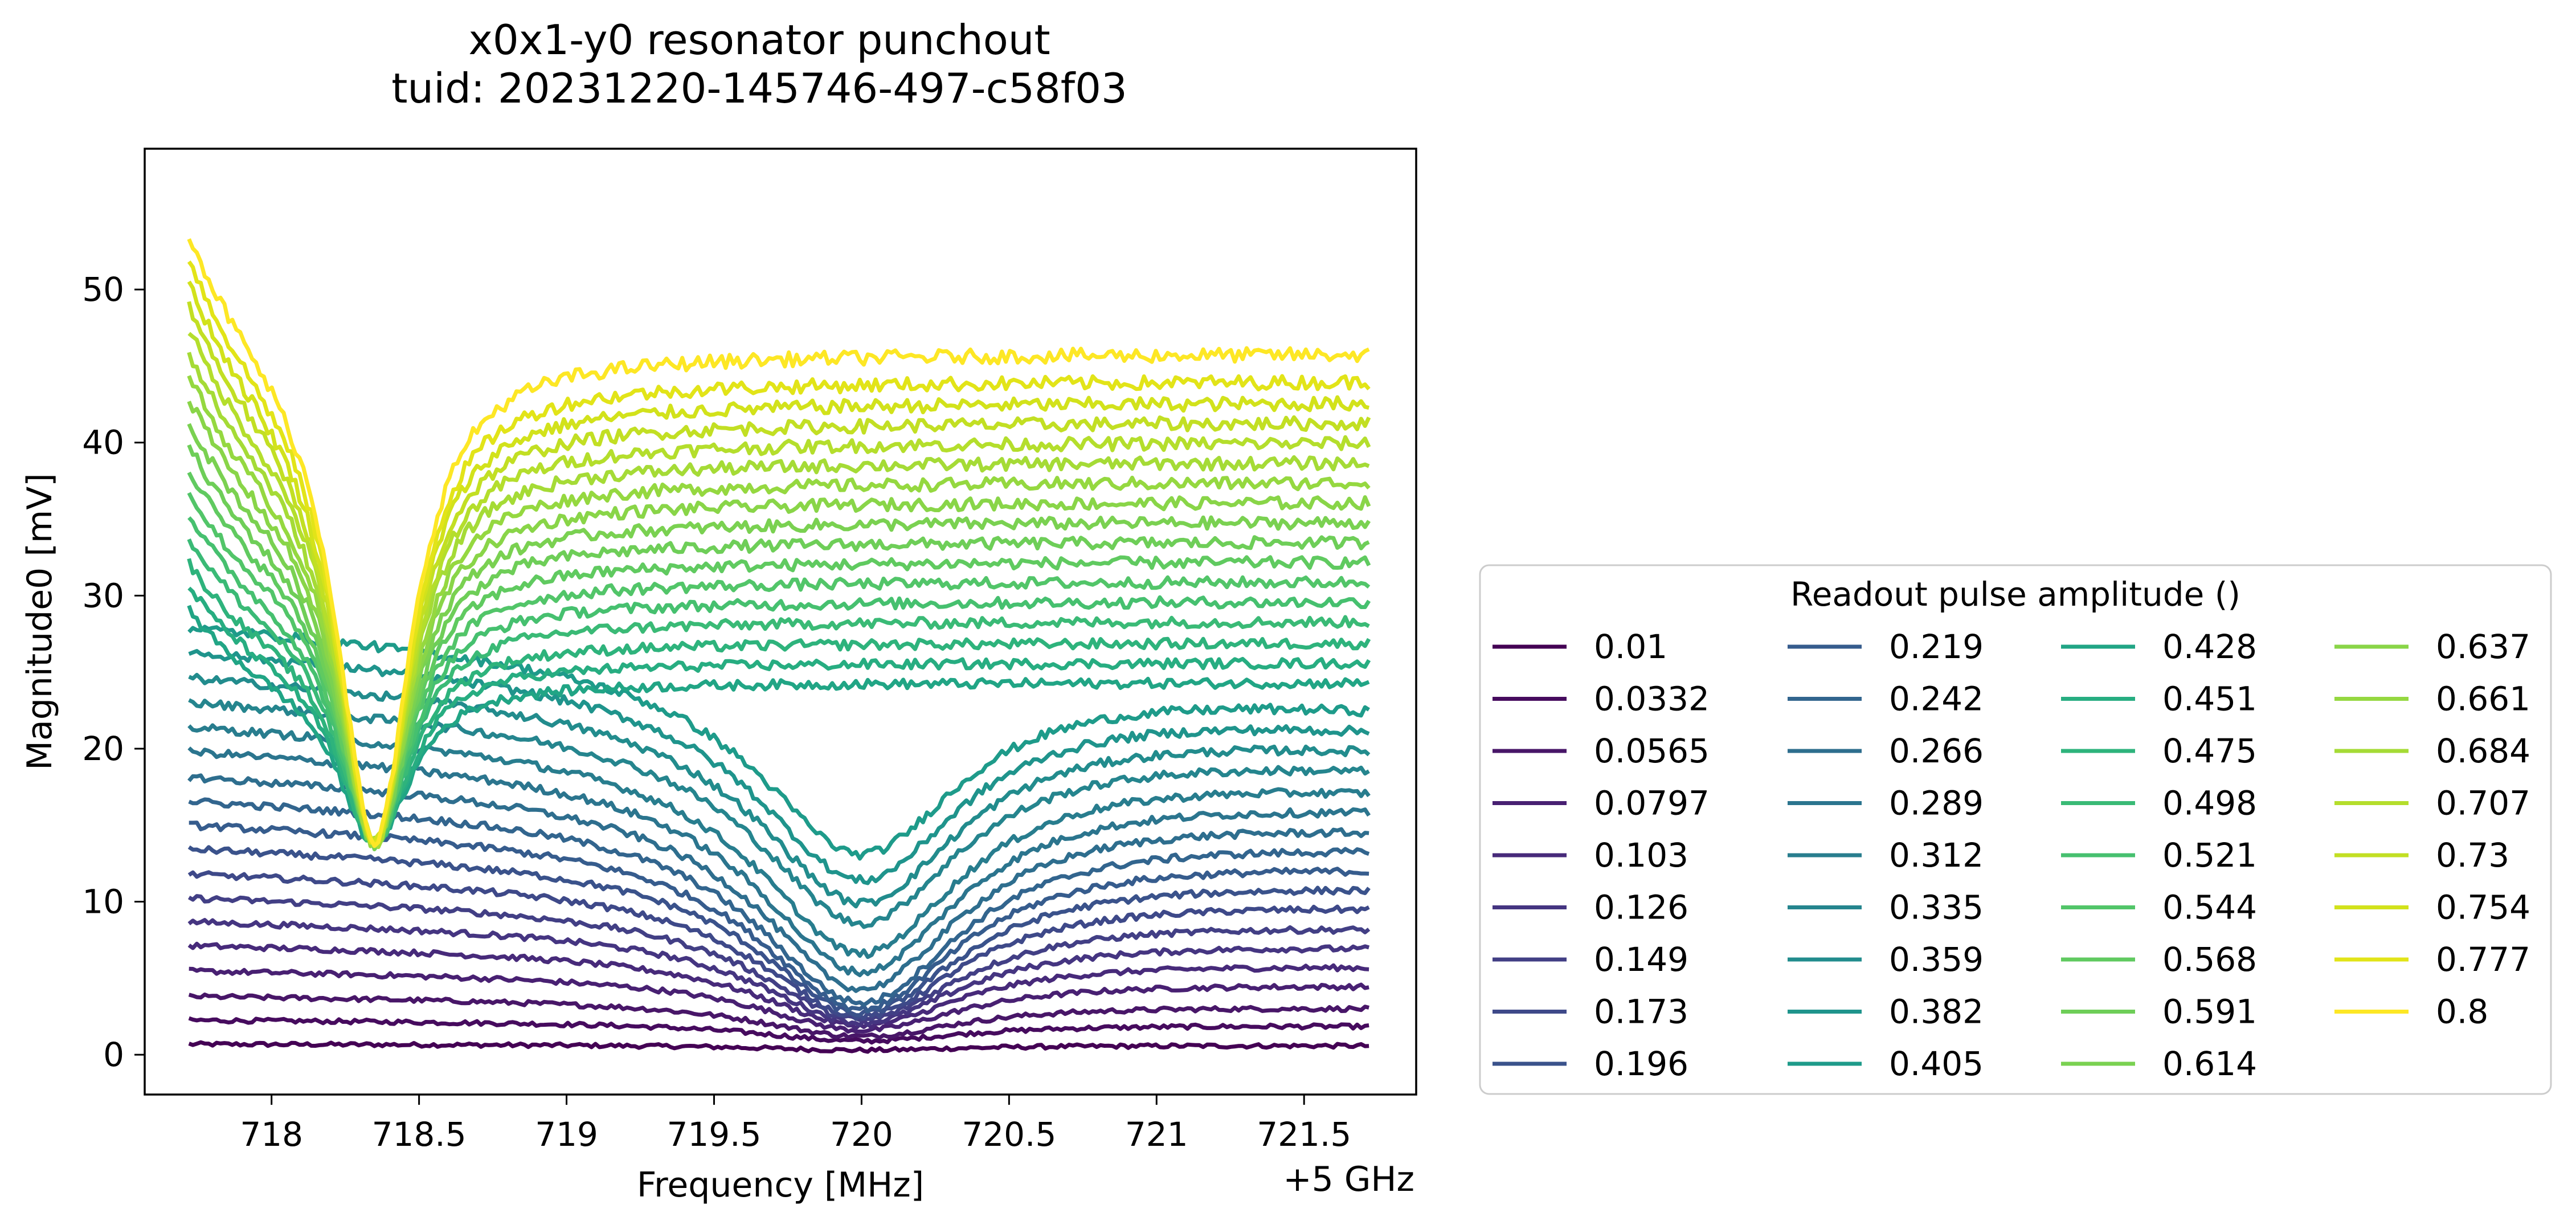 The image size is (2576, 1229). Describe the element at coordinates (861, 1134) in the screenshot. I see `x-tick-label: 720` at that location.